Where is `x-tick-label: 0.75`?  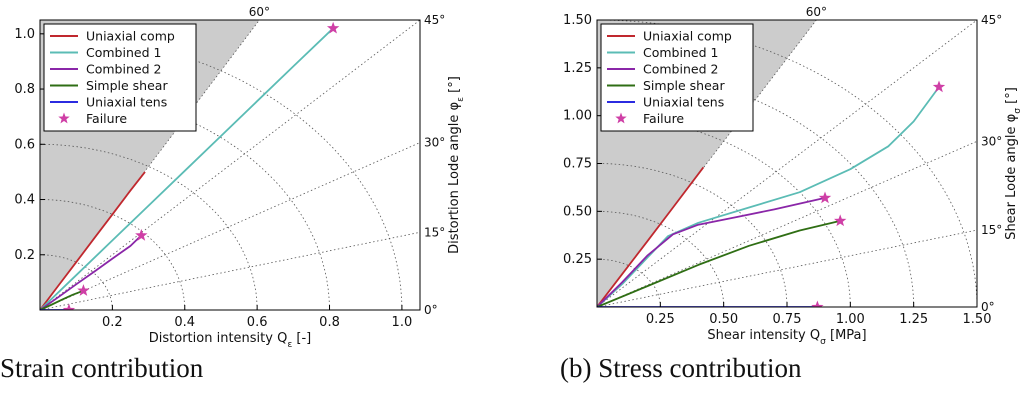
x-tick-label: 0.75 is located at coordinates (787, 319).